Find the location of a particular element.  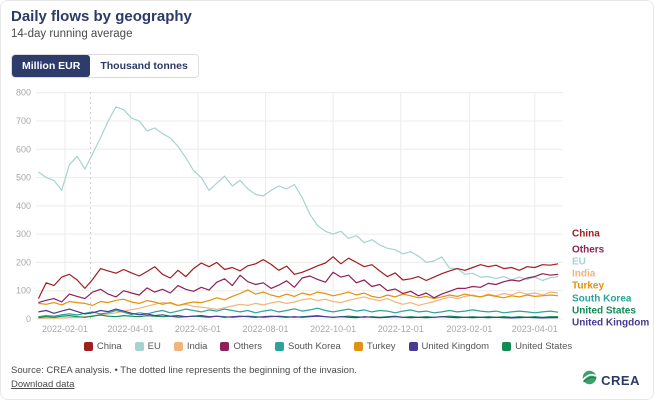

crea-wordmark: CREA is located at coordinates (620, 380).